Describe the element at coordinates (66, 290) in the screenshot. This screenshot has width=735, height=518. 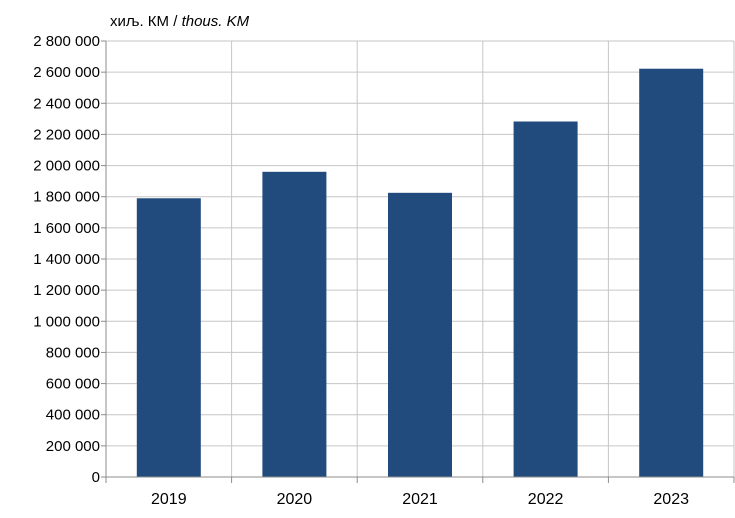
I see `y-tick-label: 1 200 000` at that location.